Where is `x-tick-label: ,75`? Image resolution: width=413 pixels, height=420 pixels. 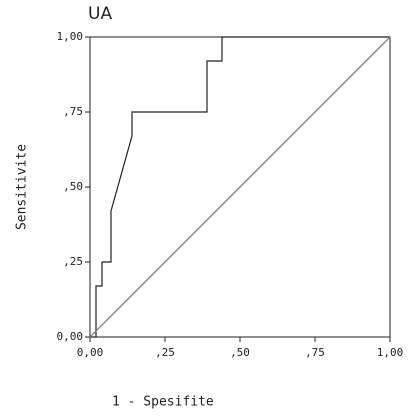
x-tick-label: ,75 is located at coordinates (315, 352).